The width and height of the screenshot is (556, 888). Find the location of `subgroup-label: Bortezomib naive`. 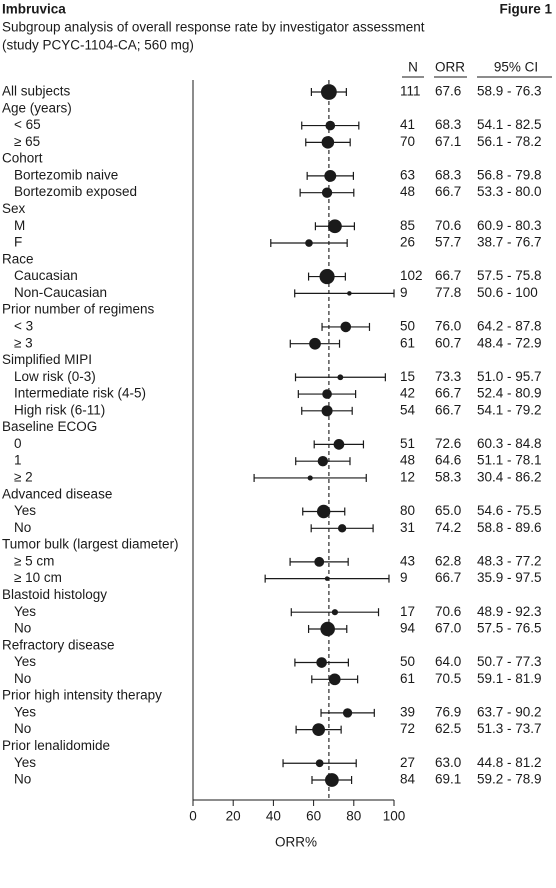

subgroup-label: Bortezomib naive is located at coordinates (66, 174).